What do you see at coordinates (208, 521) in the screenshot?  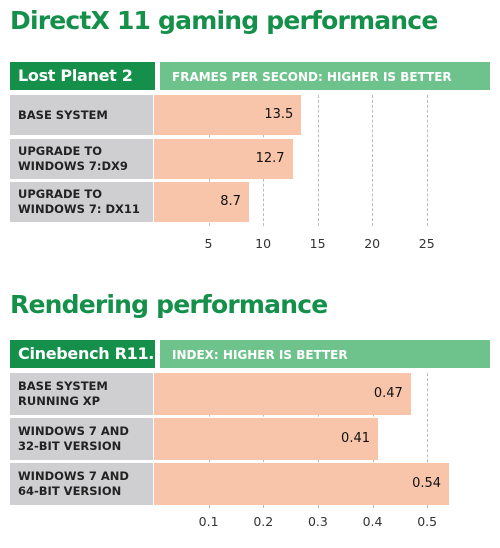 I see `x-tick-label: 0.1` at bounding box center [208, 521].